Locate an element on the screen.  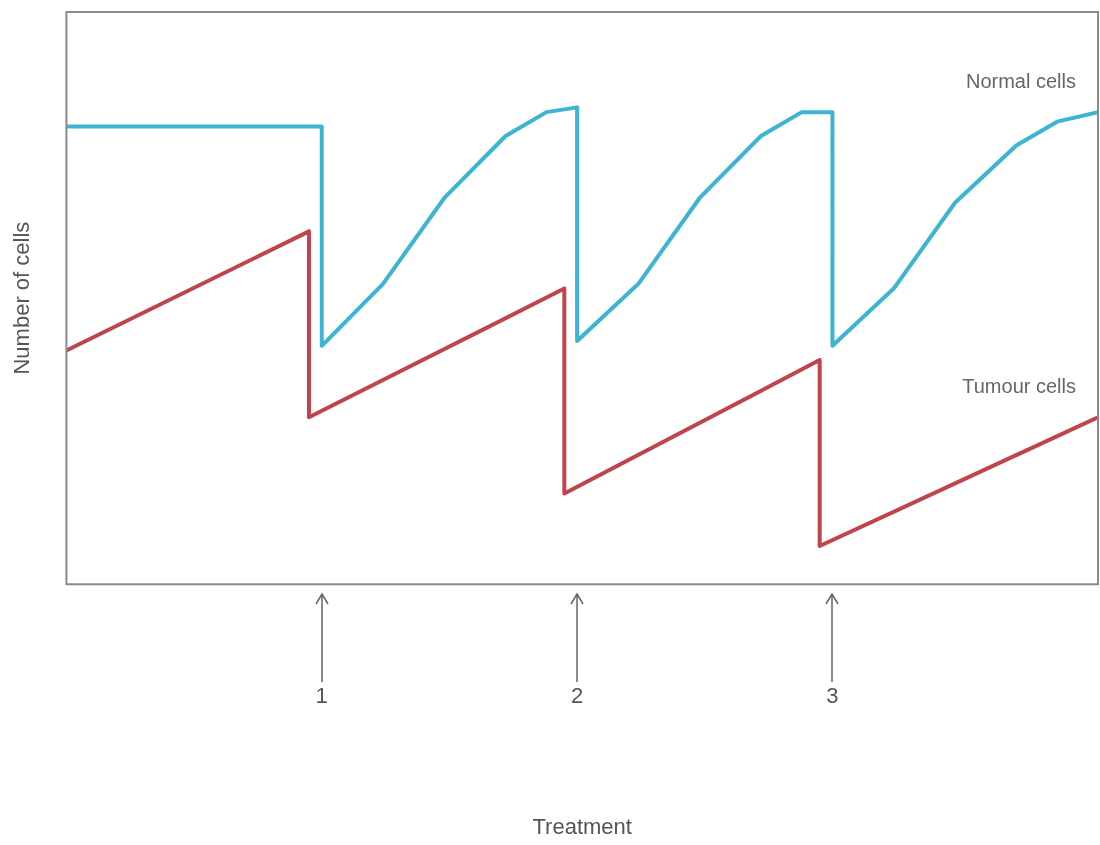
x-tick-label: 1 is located at coordinates (321, 696).